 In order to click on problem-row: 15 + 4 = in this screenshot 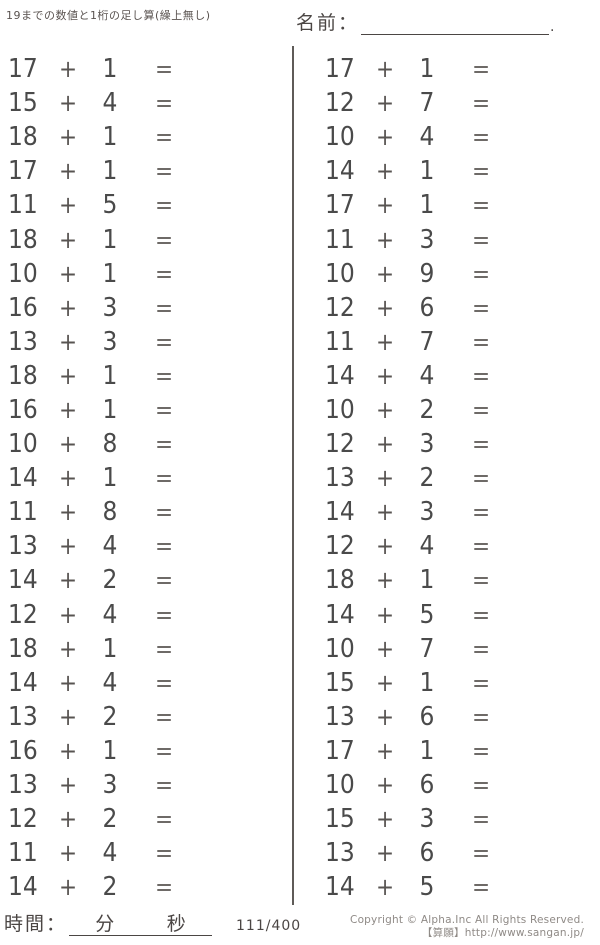, I will do `click(121, 103)`.